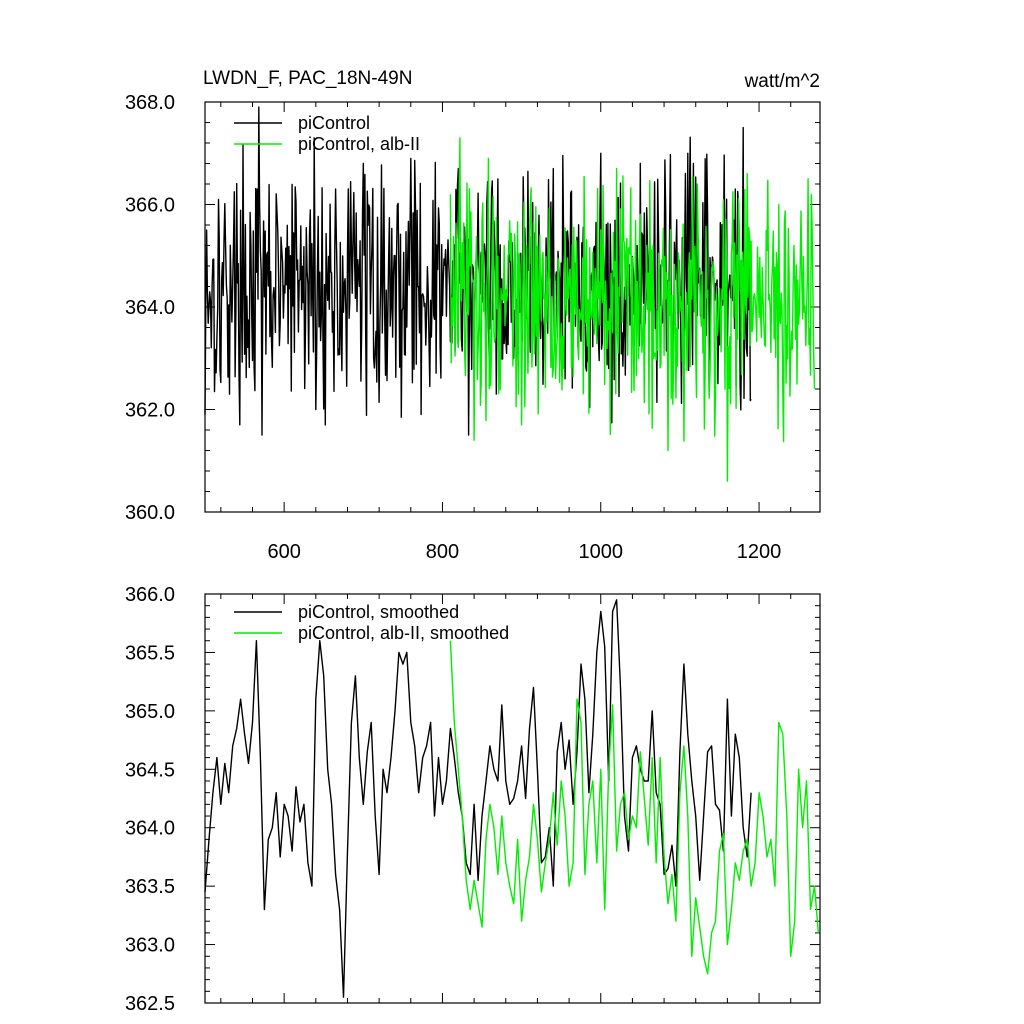 Image resolution: width=1024 pixels, height=1024 pixels. Describe the element at coordinates (359, 144) in the screenshot. I see `legend-label-picontrol-alb-ii: piControl, alb-II` at that location.